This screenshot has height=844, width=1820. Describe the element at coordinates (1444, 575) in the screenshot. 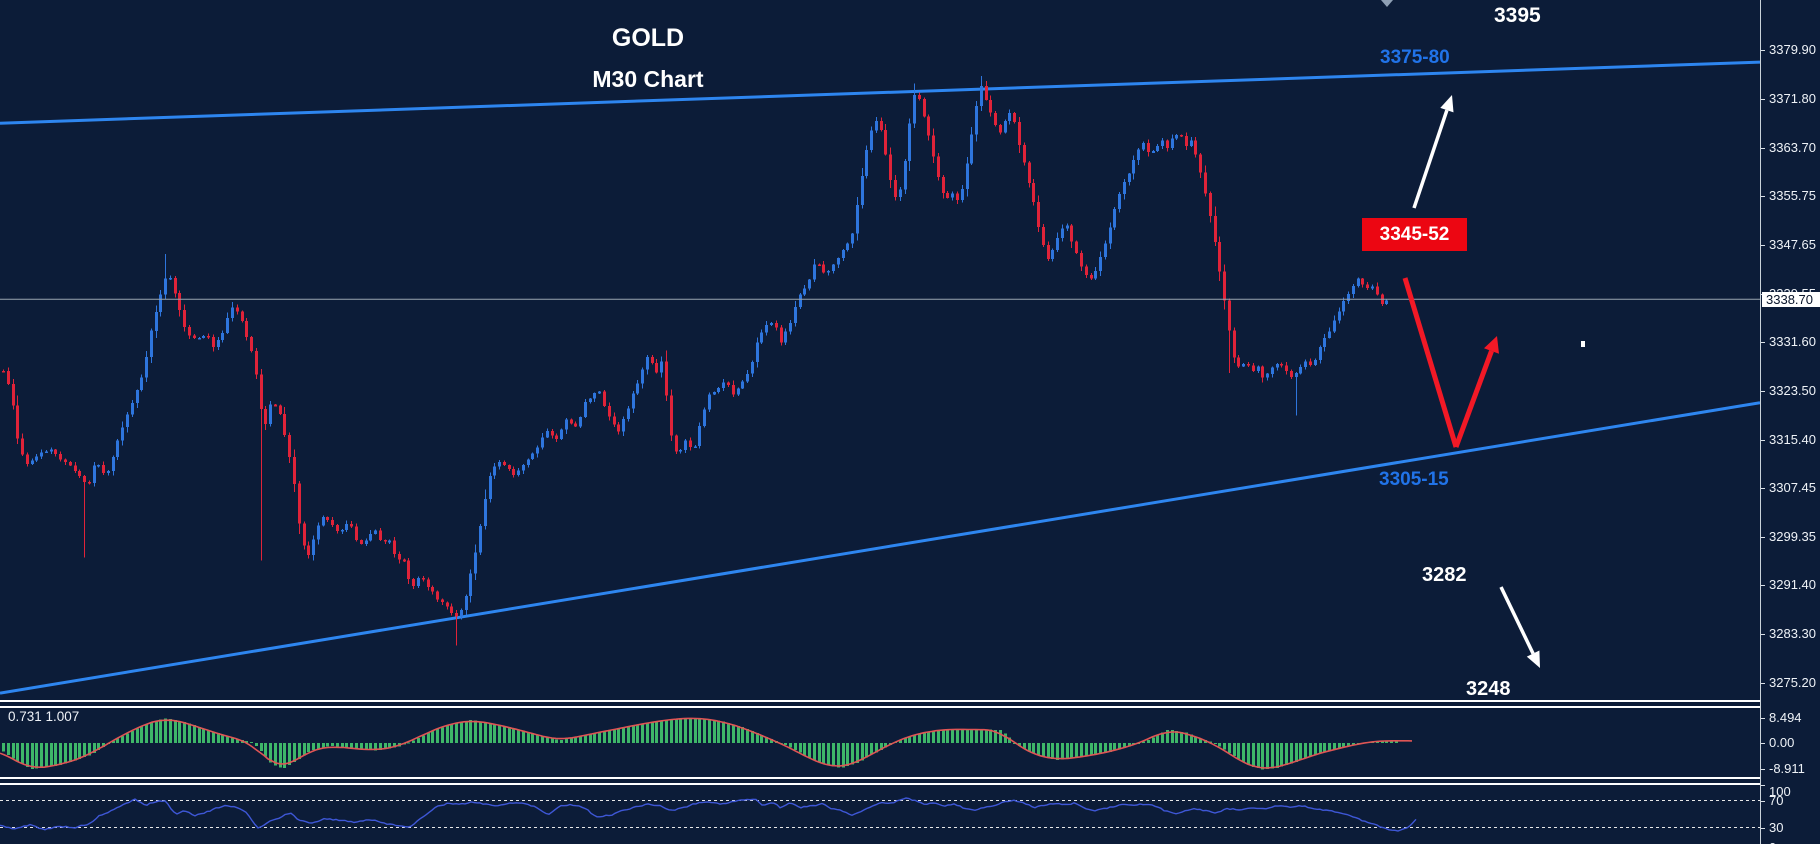

I see `support-level-label: 3282` at that location.